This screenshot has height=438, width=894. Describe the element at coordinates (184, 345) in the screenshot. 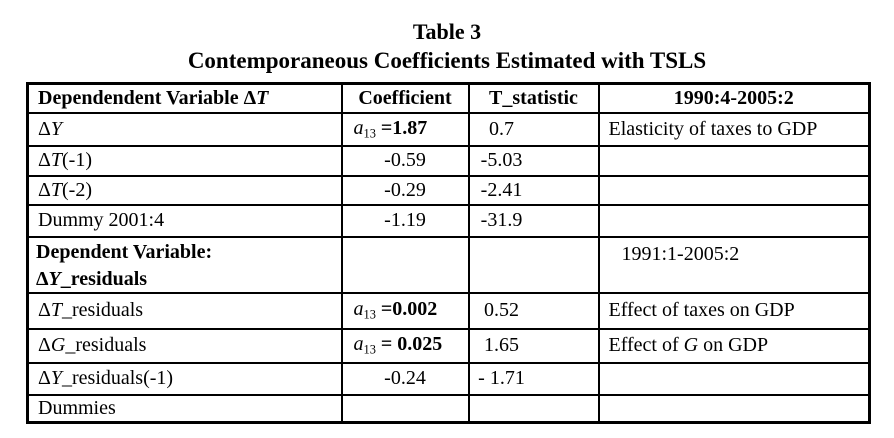

I see `row-label: ΔG_residuals` at that location.